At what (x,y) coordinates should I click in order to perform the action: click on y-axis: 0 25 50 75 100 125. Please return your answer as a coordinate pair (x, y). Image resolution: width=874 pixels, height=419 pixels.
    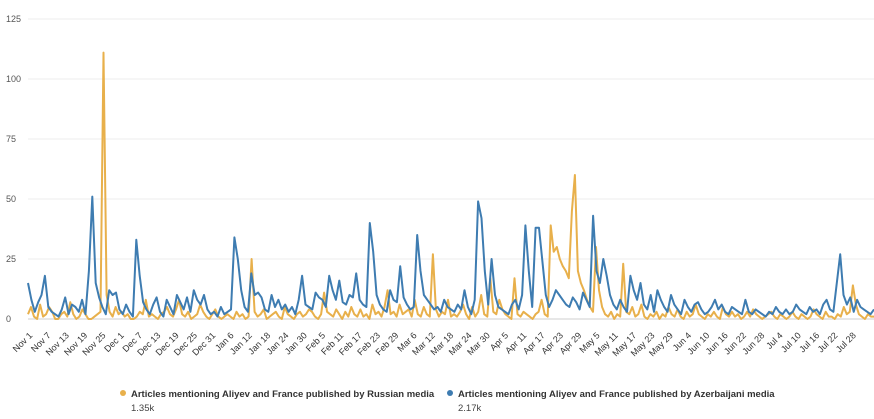
    Looking at the image, I should click on (13, 169).